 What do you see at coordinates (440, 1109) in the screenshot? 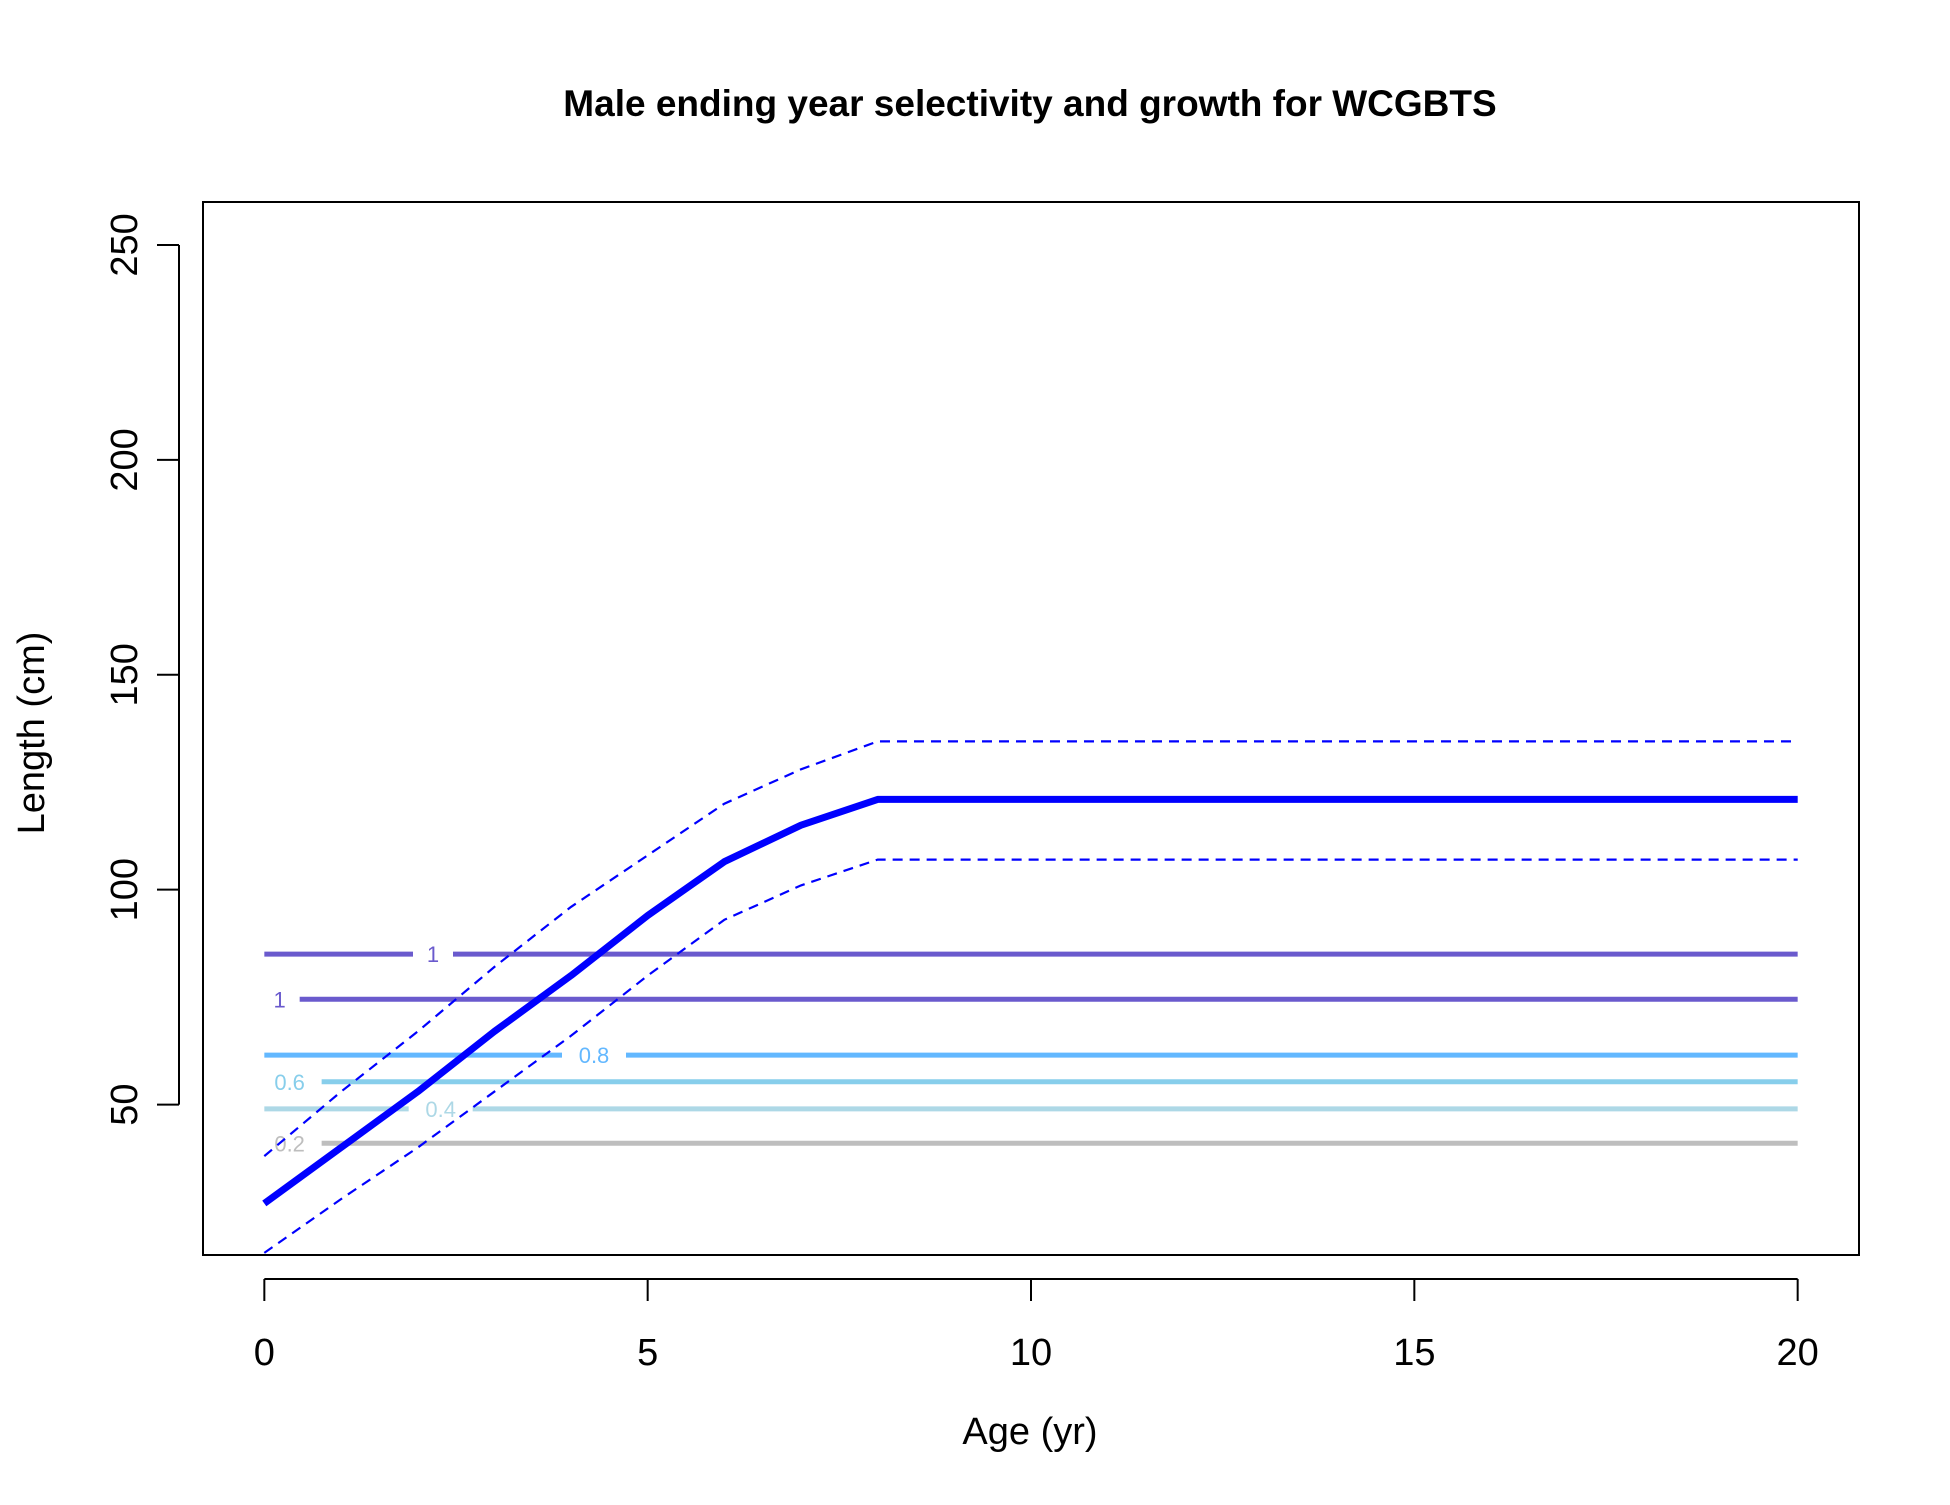
I see `contour-label-4: 0.4` at bounding box center [440, 1109].